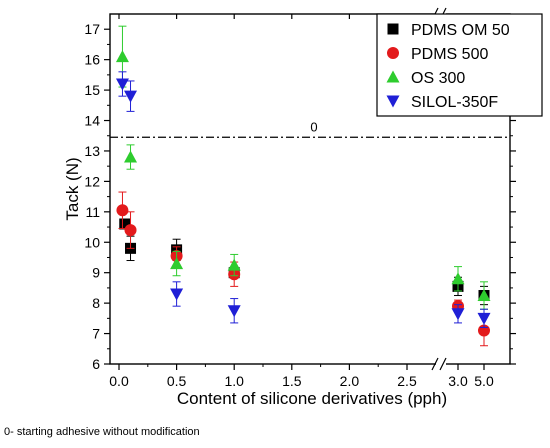 The image size is (550, 448). What do you see at coordinates (92, 151) in the screenshot?
I see `y-tick-label: 13` at bounding box center [92, 151].